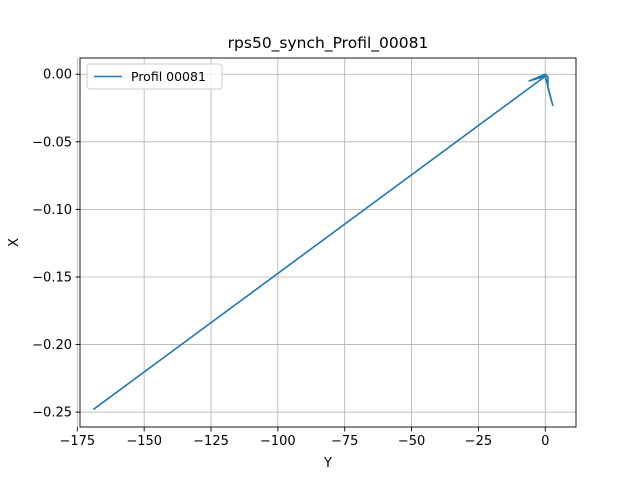 The height and width of the screenshot is (480, 640). What do you see at coordinates (211, 441) in the screenshot?
I see `x-tick-label: −125` at bounding box center [211, 441].